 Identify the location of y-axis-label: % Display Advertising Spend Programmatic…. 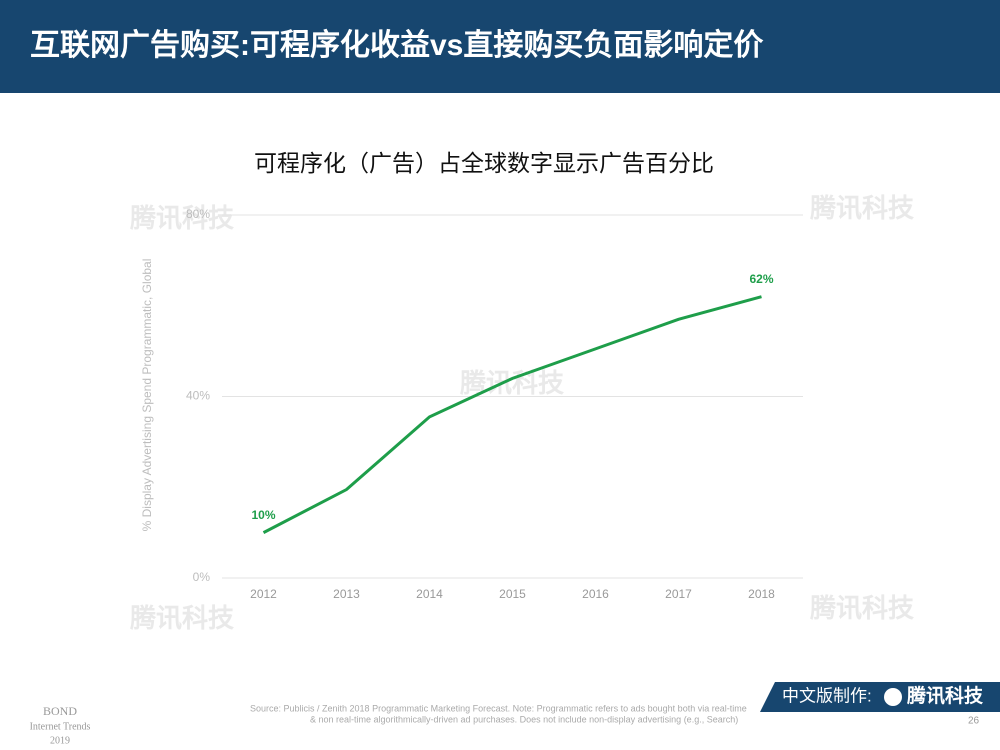
(147, 395).